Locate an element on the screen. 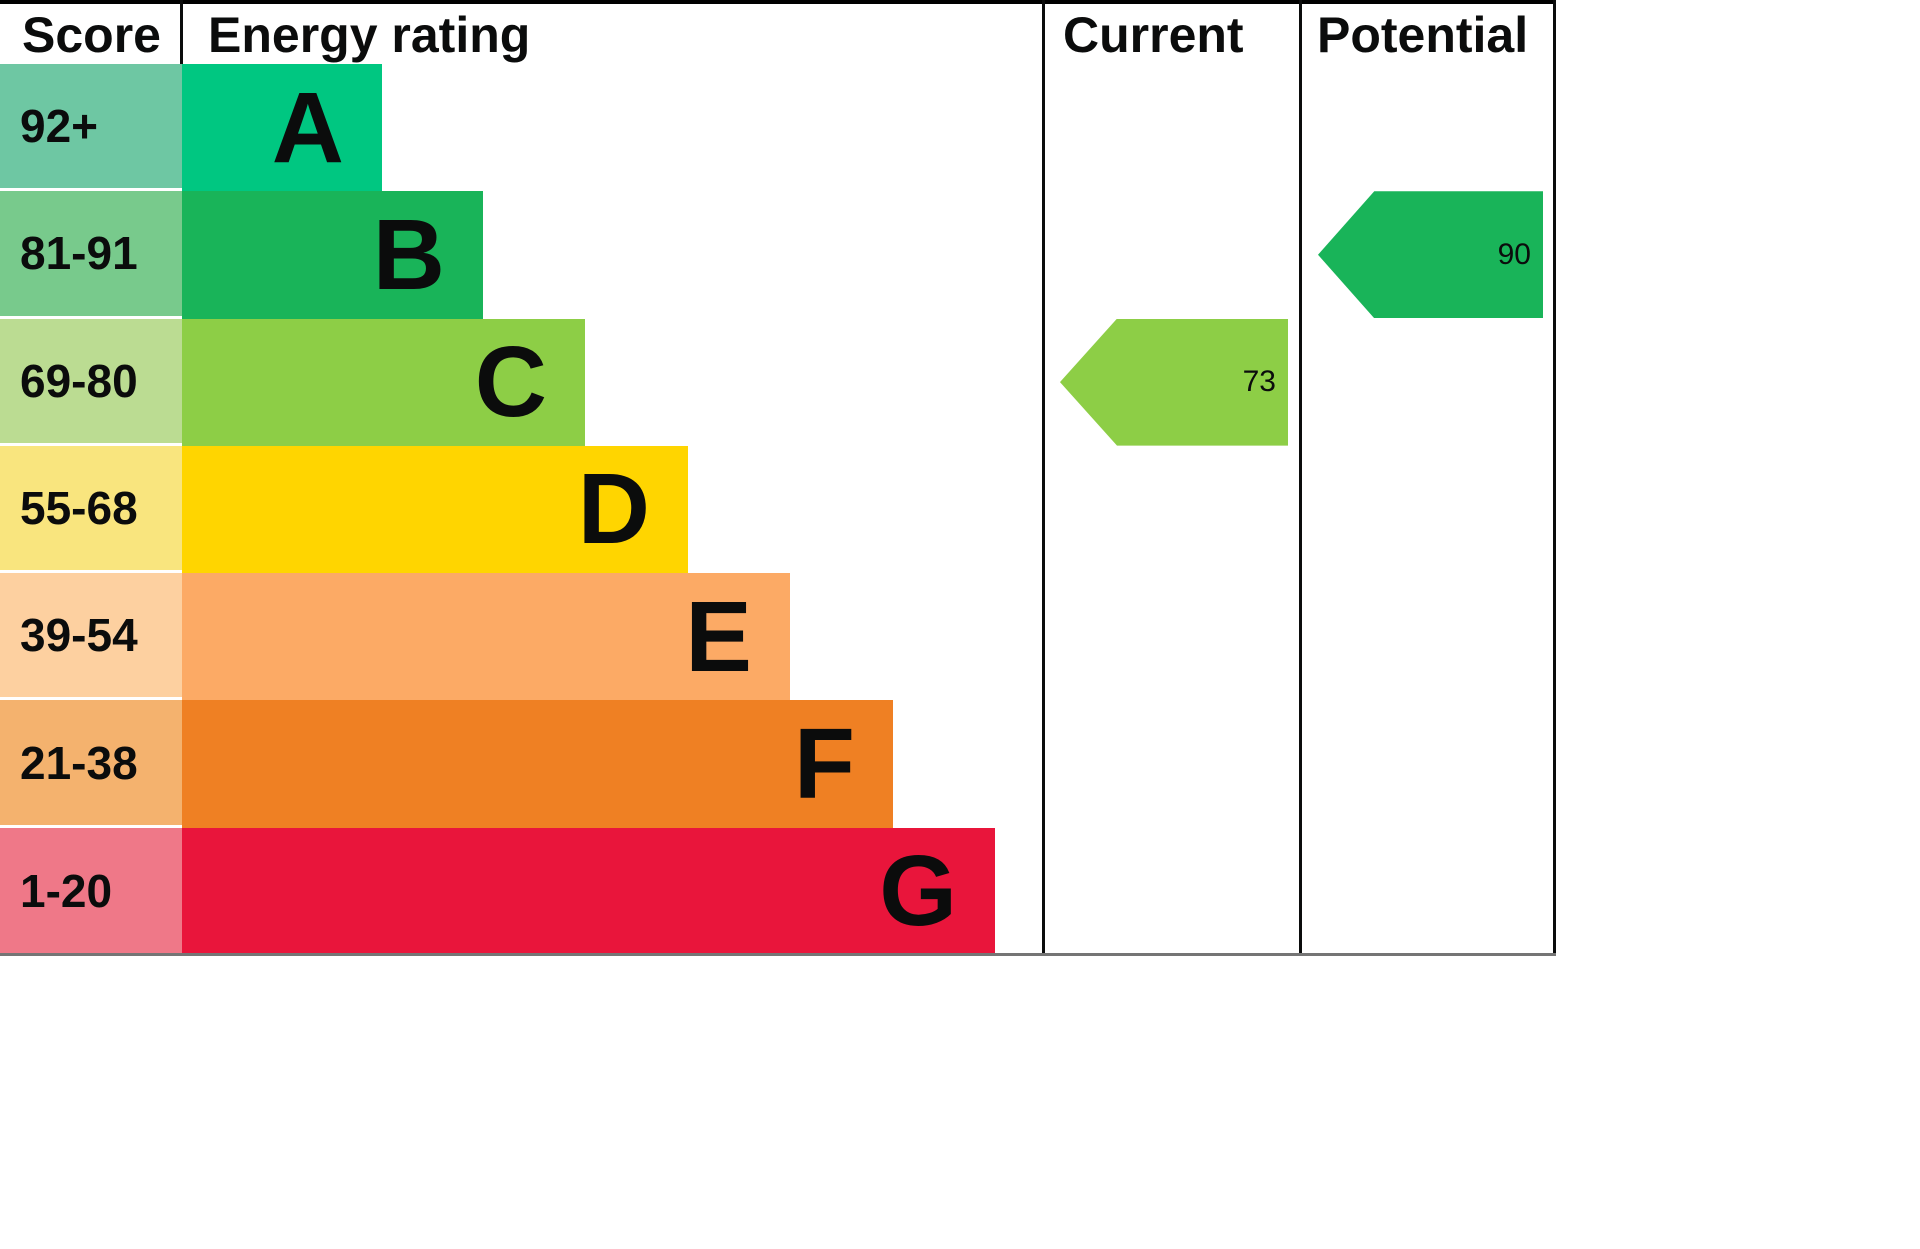 This screenshot has height=1249, width=1920. chart-right-border is located at coordinates (1554, 478).